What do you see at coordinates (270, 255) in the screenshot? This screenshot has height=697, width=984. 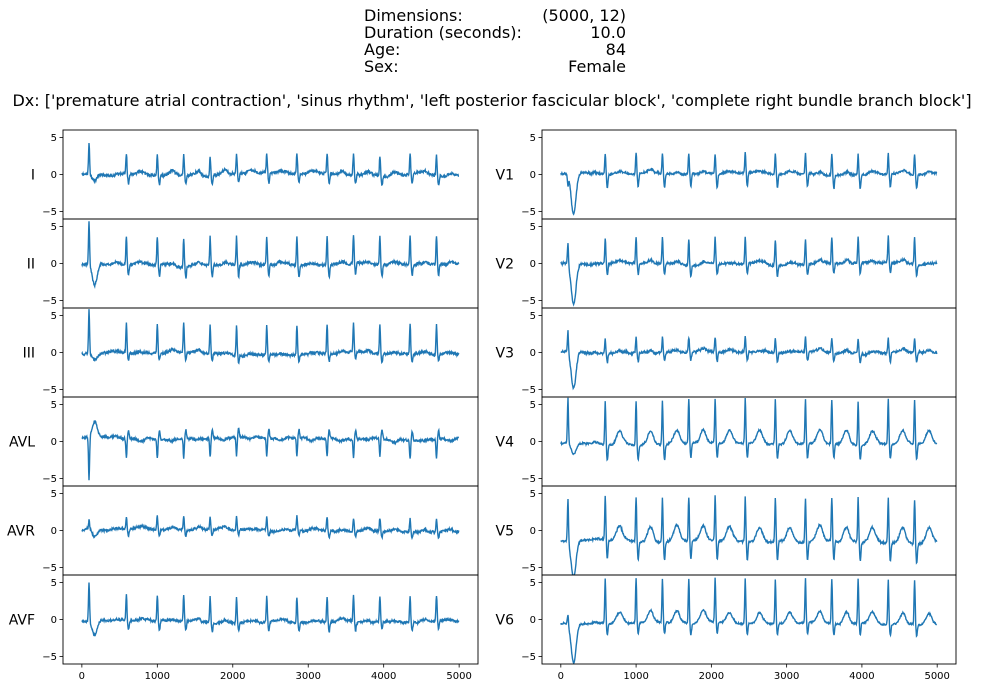 I see `lead-trace-ii` at bounding box center [270, 255].